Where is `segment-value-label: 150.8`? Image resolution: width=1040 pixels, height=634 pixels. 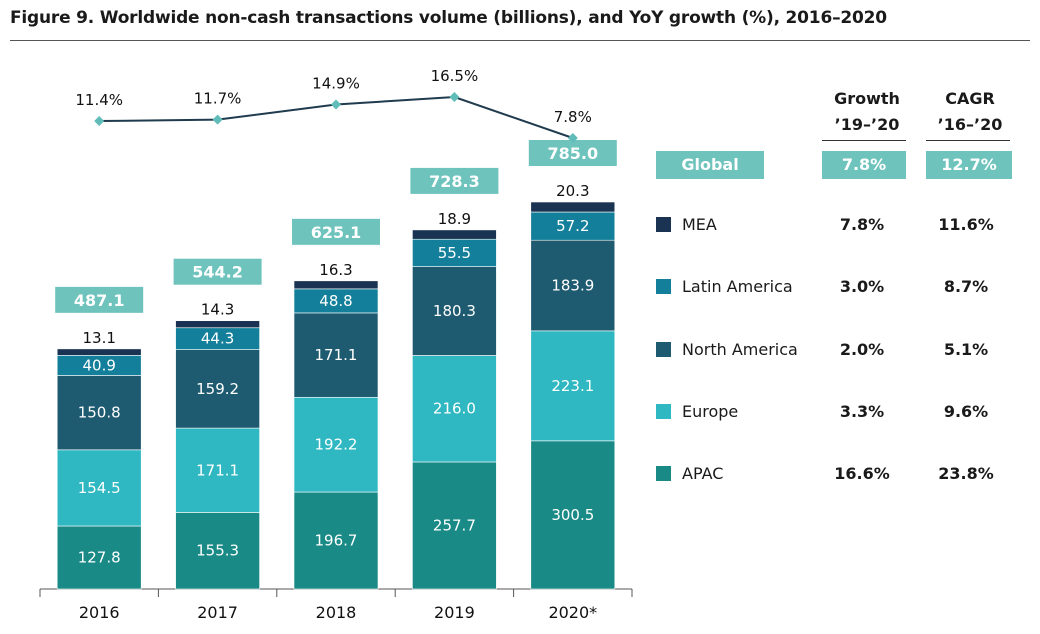
segment-value-label: 150.8 is located at coordinates (99, 413).